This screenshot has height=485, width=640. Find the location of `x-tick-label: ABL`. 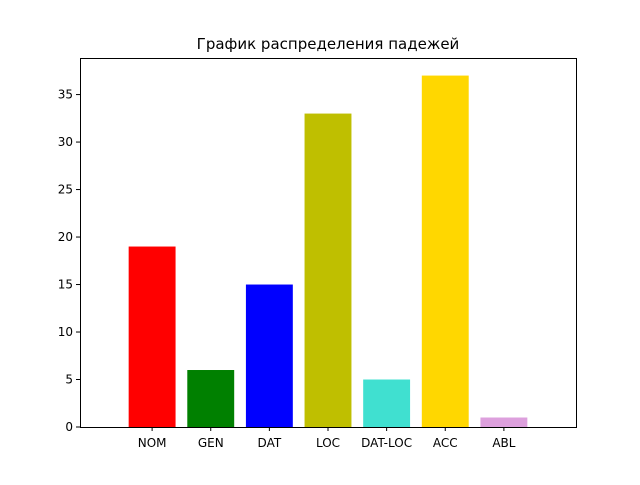

x-tick-label: ABL is located at coordinates (503, 443).